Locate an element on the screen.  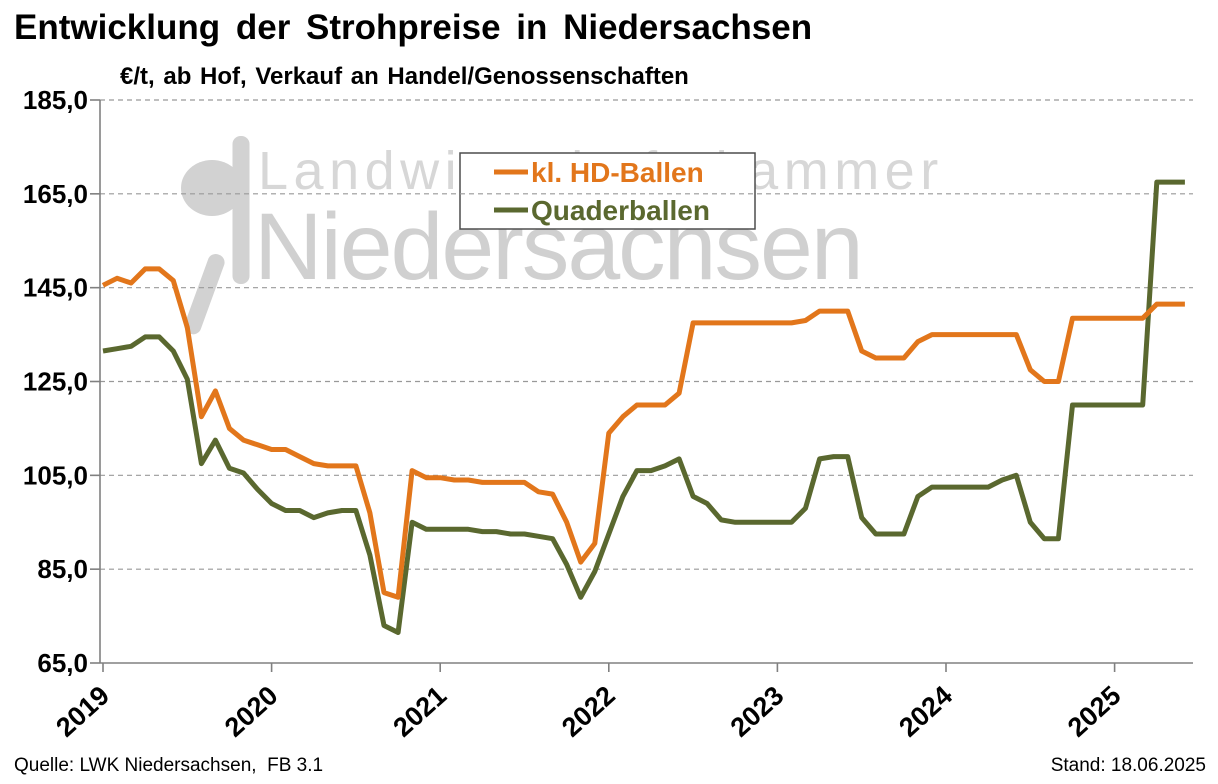
y-tick-label: 145,0 is located at coordinates (55, 288).